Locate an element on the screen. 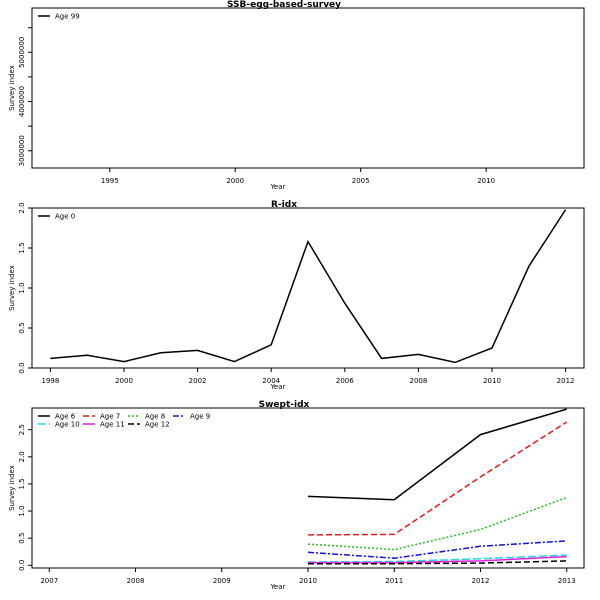 The image size is (600, 600). legend-label: Age 11 is located at coordinates (112, 425).